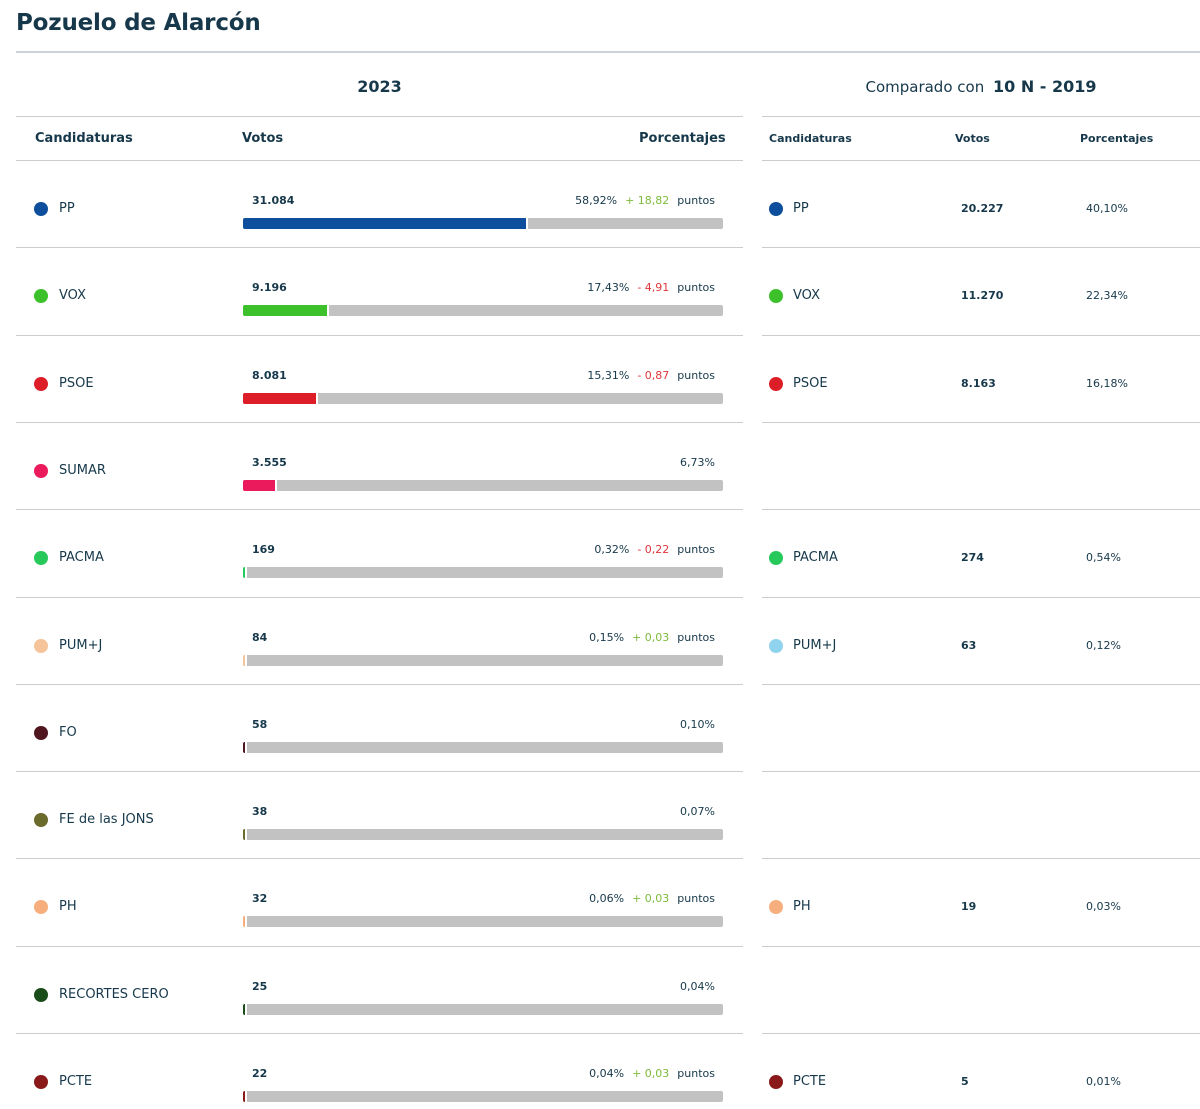 This screenshot has height=1109, width=1200. What do you see at coordinates (653, 550) in the screenshot?
I see `delta-value: - 0,22` at bounding box center [653, 550].